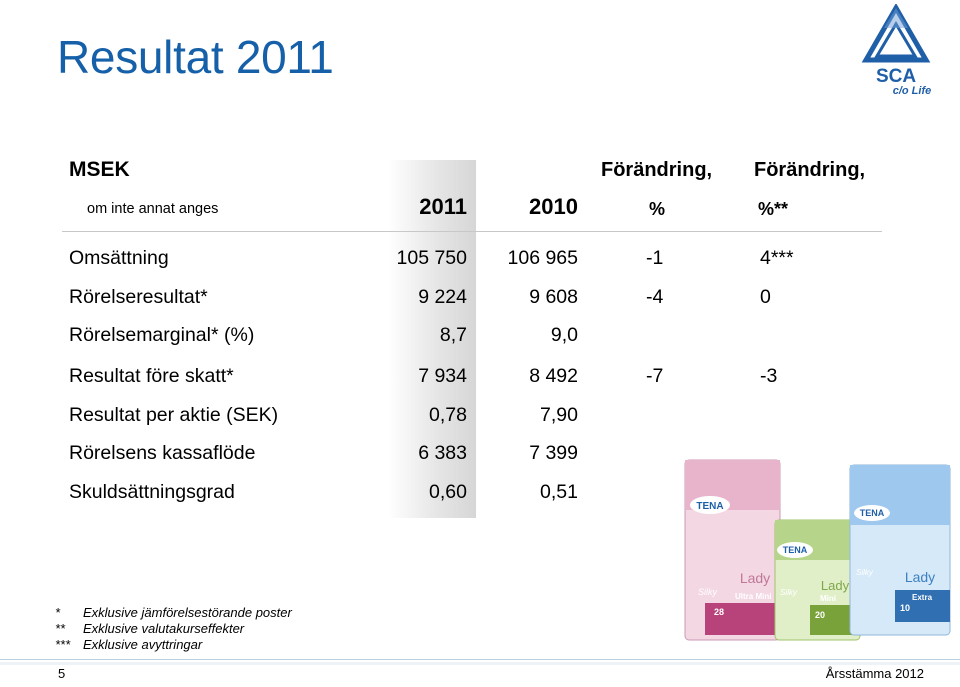 This screenshot has width=960, height=687. I want to click on footnote: * Exklusive jämförelsestörande poster, so click(173, 612).